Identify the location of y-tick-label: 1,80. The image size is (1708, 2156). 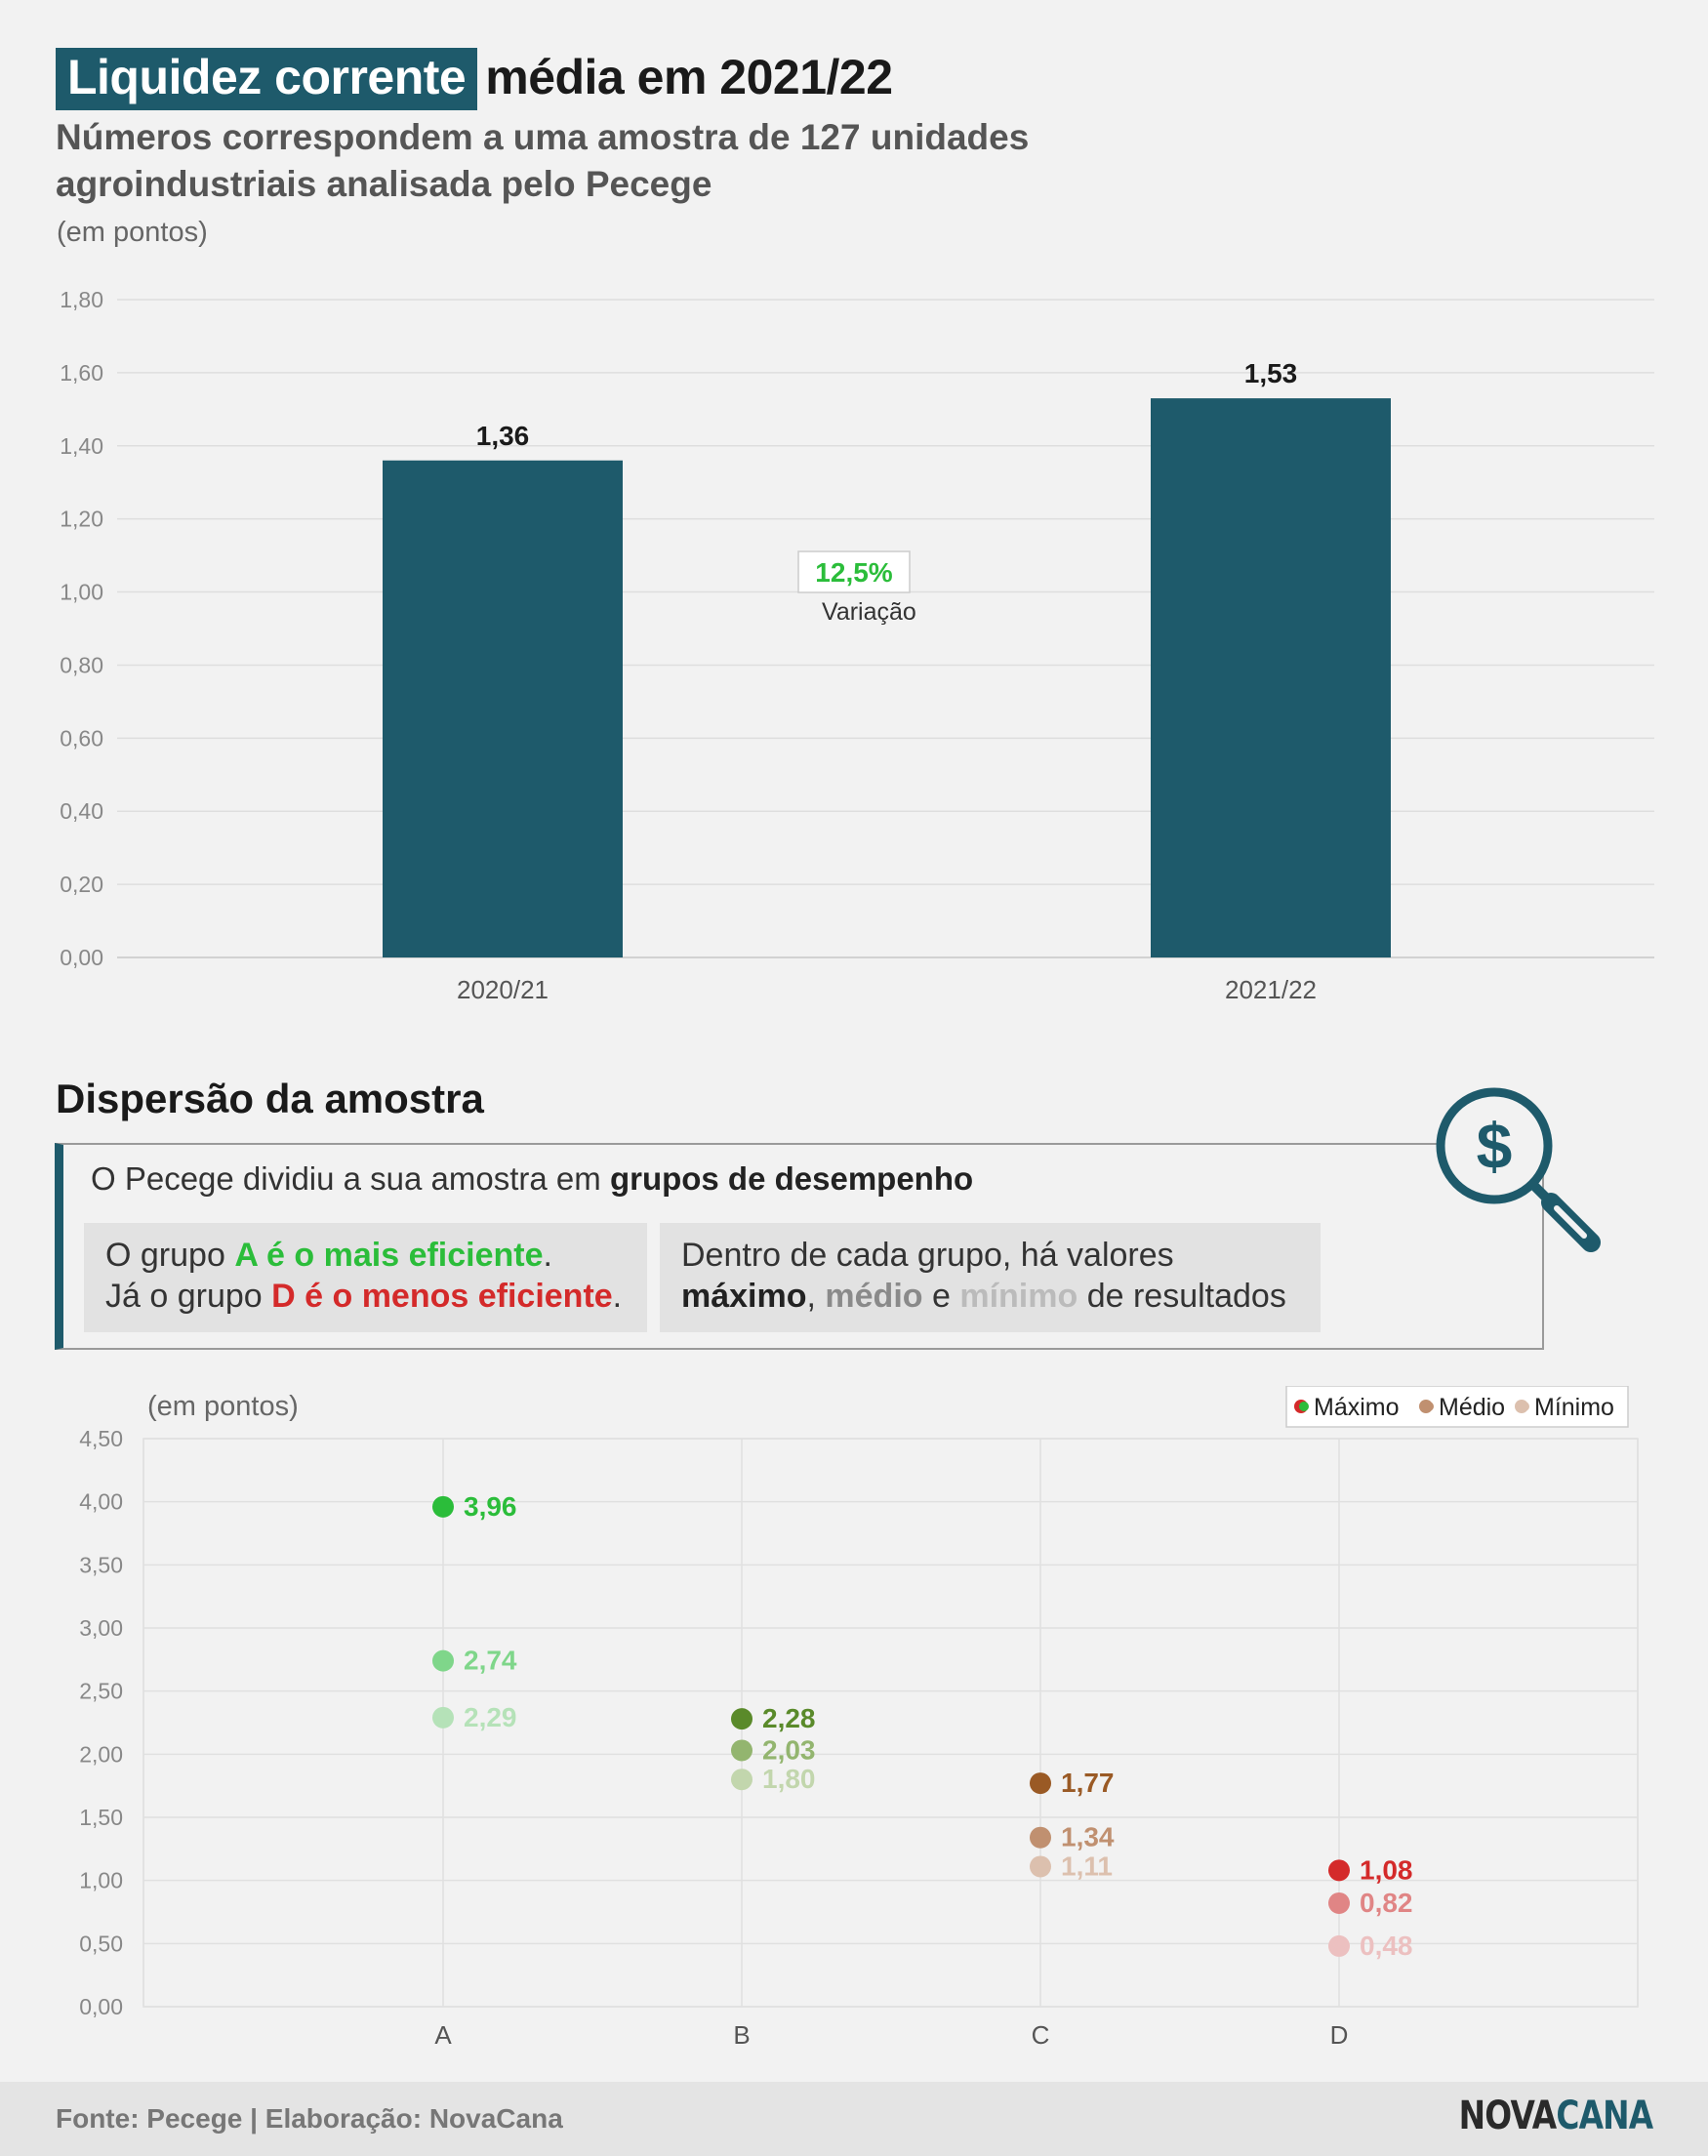
(81, 299).